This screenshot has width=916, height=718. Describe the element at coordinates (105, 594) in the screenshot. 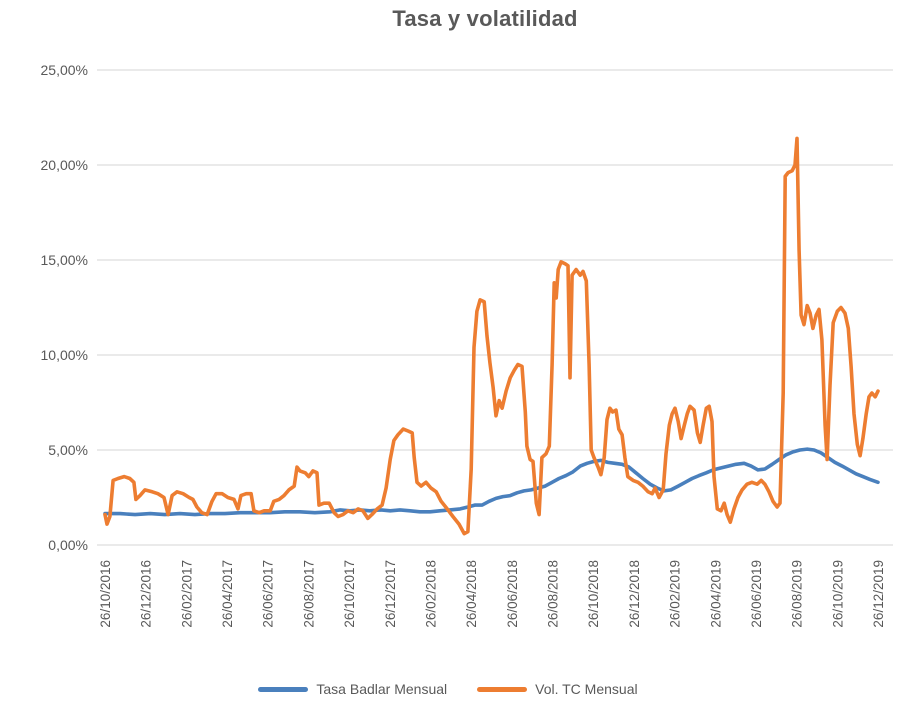

I see `x-axis-tick-label: 26/10/2016` at that location.